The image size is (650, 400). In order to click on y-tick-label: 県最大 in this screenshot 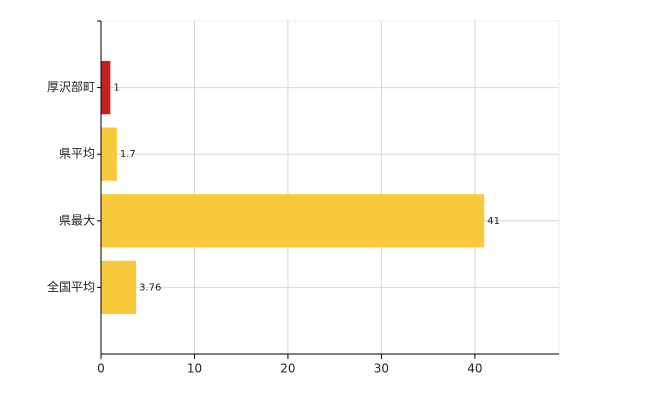, I will do `click(77, 220)`.